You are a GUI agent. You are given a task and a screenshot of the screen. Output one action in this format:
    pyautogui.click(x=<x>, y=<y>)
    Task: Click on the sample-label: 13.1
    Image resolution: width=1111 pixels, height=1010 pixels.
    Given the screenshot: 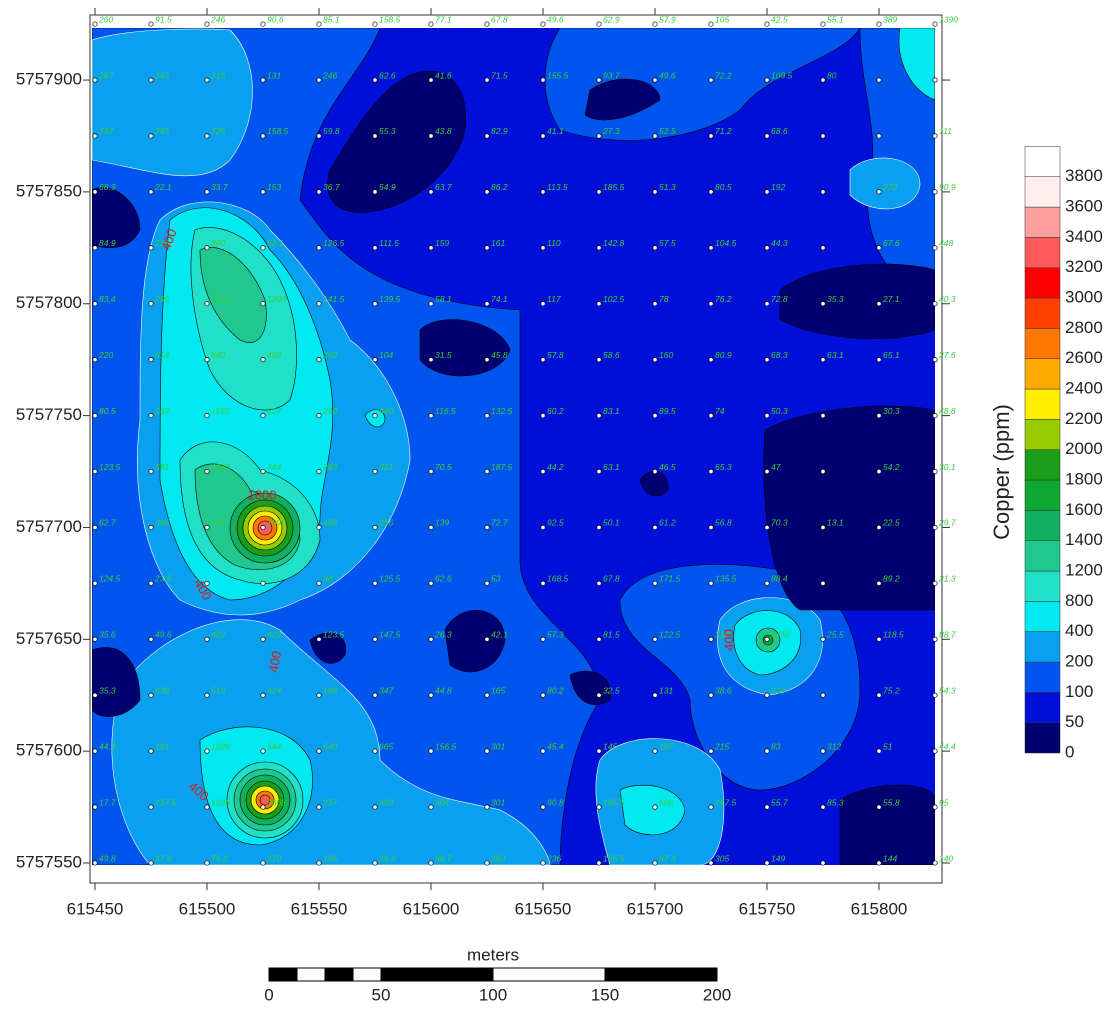 What is the action you would take?
    pyautogui.click(x=835, y=523)
    